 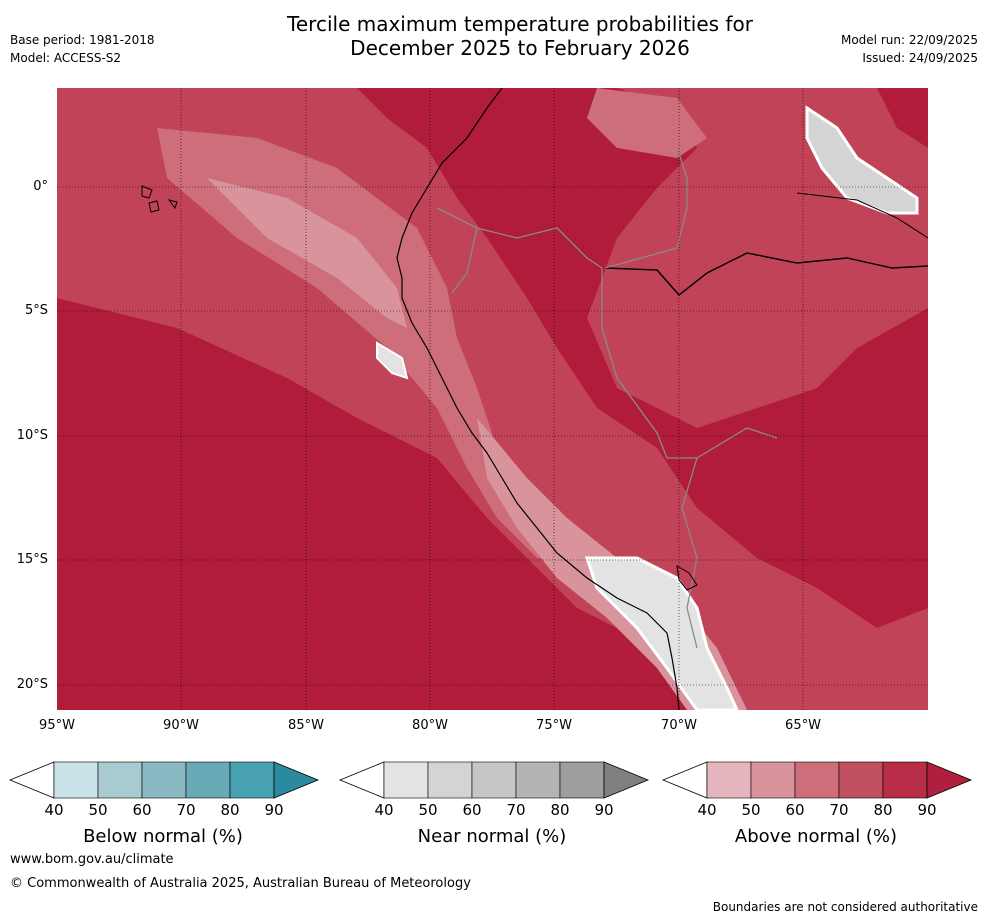 I want to click on y-tick-20s: 20°S, so click(x=32, y=684).